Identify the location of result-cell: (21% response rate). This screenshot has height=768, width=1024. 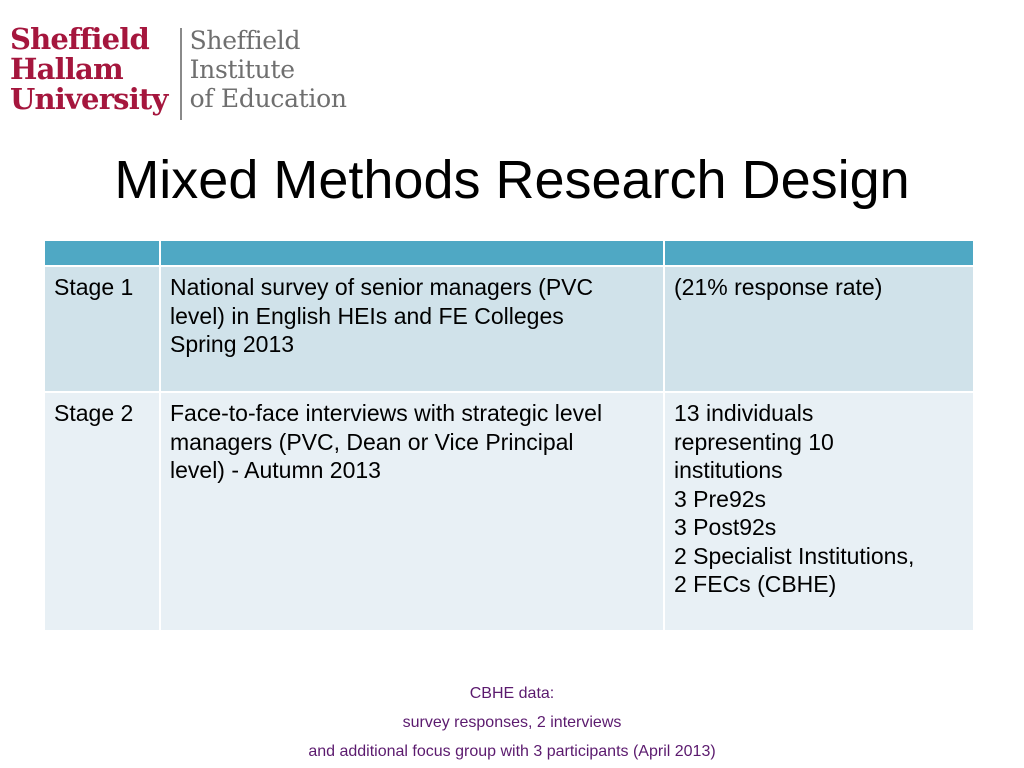
(819, 329).